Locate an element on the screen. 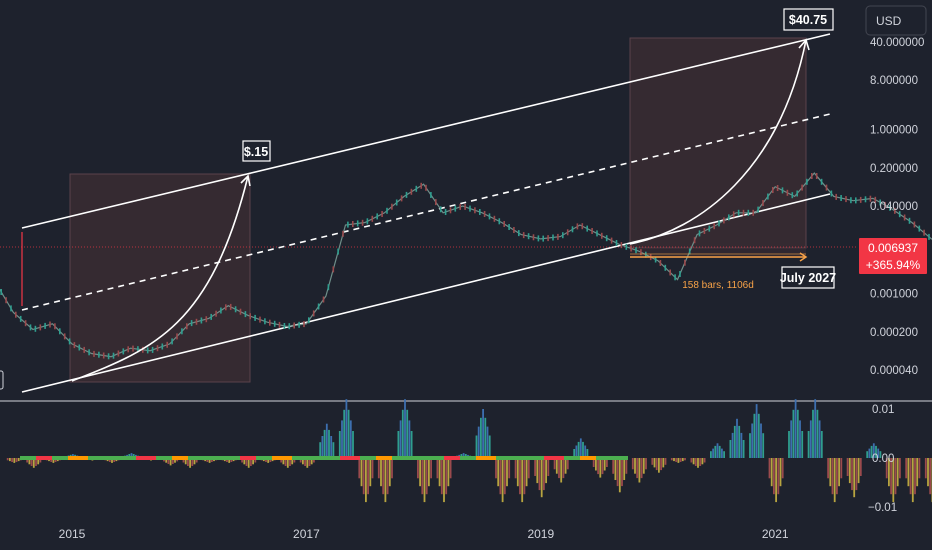 The height and width of the screenshot is (550, 932). range-box-2024-2027 is located at coordinates (718, 143).